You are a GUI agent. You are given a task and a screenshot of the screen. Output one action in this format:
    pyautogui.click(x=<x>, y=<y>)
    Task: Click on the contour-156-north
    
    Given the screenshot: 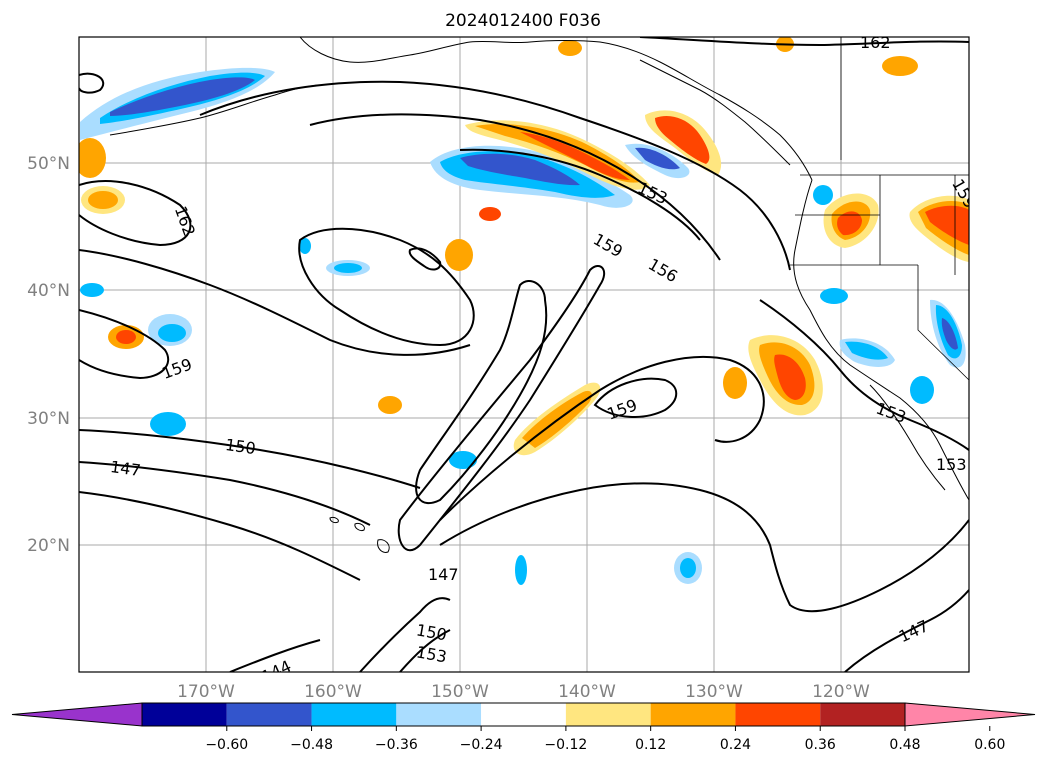 What is the action you would take?
    pyautogui.click(x=515, y=187)
    